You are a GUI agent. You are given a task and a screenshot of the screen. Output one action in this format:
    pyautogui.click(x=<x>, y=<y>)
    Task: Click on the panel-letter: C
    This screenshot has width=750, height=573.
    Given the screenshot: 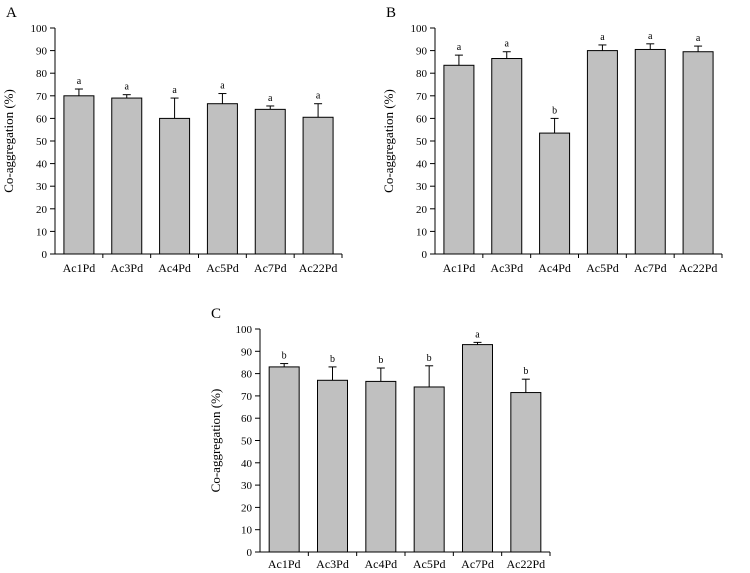 What is the action you would take?
    pyautogui.click(x=216, y=314)
    